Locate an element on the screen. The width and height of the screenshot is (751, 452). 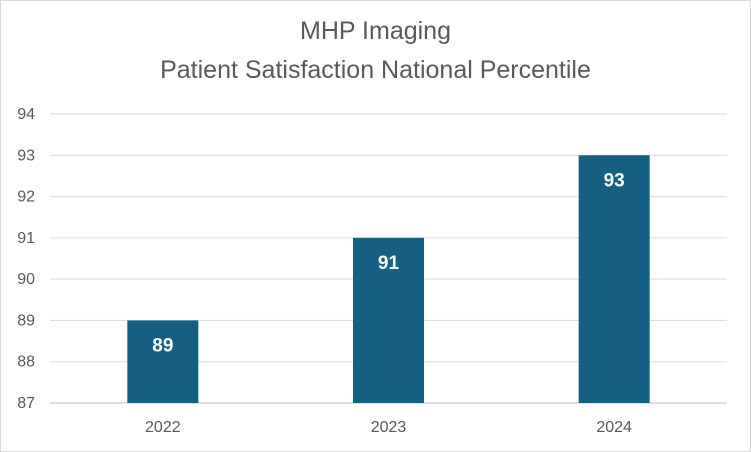
y-tick-label: 93 is located at coordinates (26, 155).